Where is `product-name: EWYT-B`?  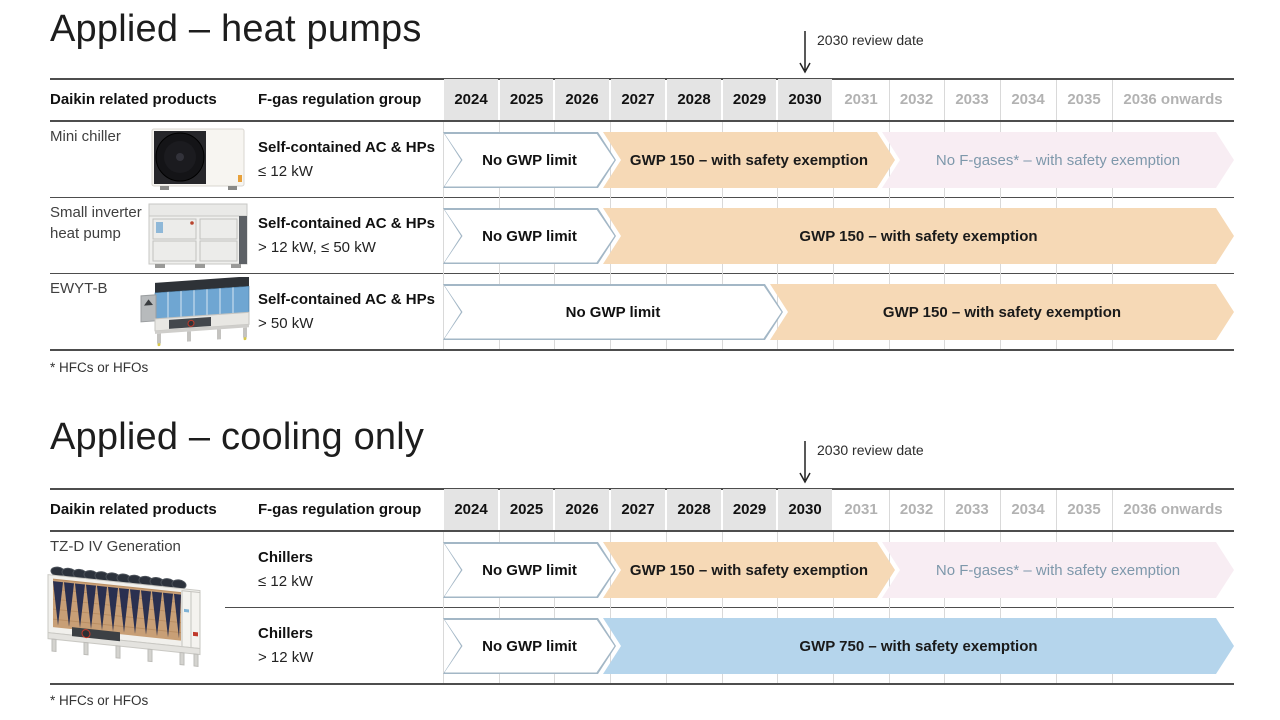
product-name: EWYT-B is located at coordinates (79, 288).